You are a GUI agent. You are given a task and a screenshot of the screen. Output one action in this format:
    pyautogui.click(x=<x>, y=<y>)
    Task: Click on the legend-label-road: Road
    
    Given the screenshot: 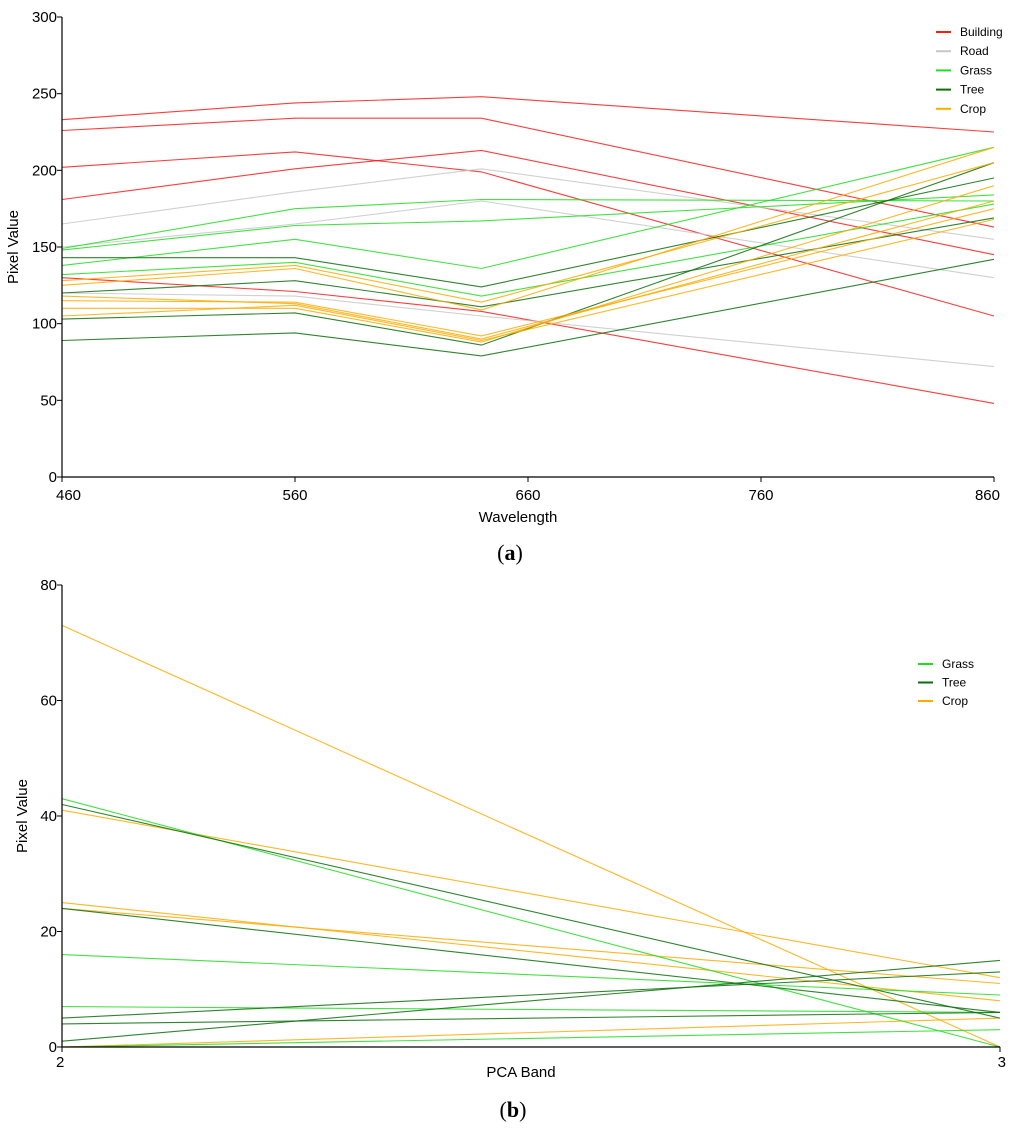 What is the action you would take?
    pyautogui.click(x=974, y=51)
    